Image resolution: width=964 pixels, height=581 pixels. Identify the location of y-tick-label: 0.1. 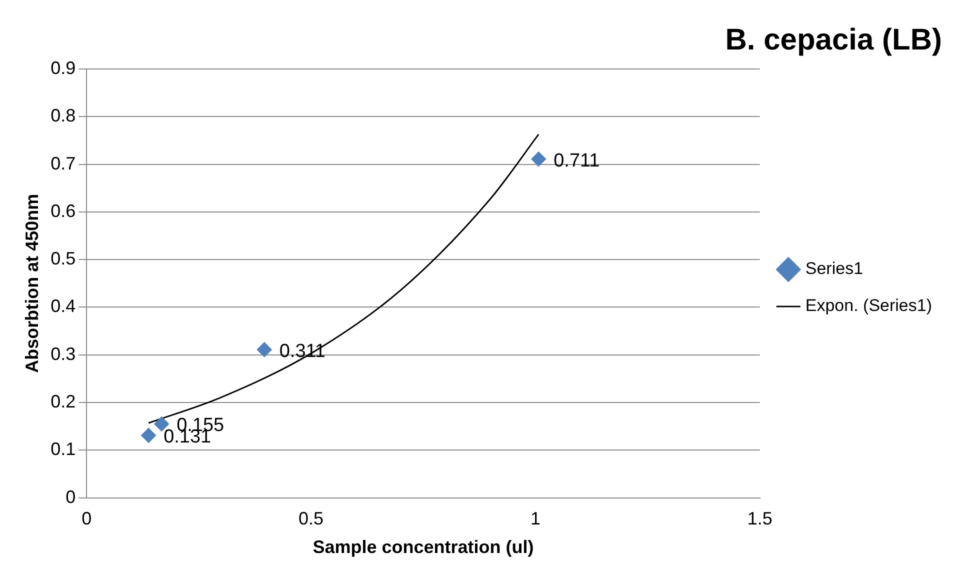
(63, 449).